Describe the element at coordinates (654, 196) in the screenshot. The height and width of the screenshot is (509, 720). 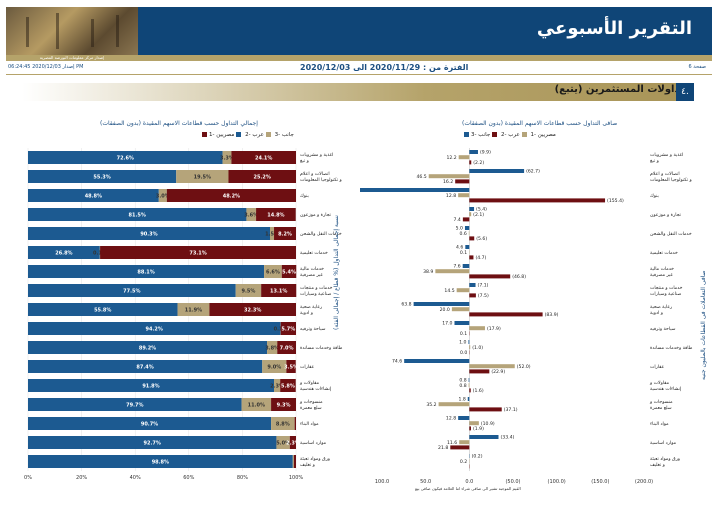
I see `category-label: بنوك` at that location.